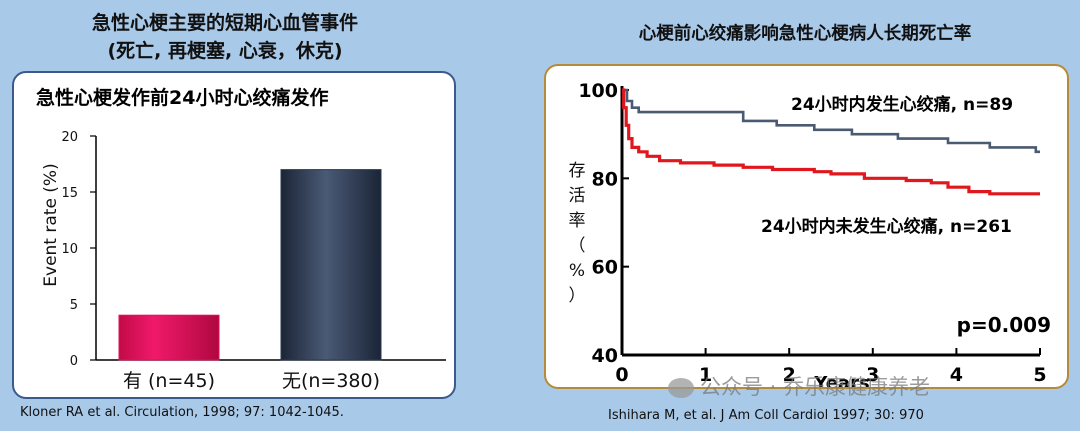 This screenshot has height=431, width=1080. Describe the element at coordinates (598, 91) in the screenshot. I see `line-y-tick-label: 100` at that location.